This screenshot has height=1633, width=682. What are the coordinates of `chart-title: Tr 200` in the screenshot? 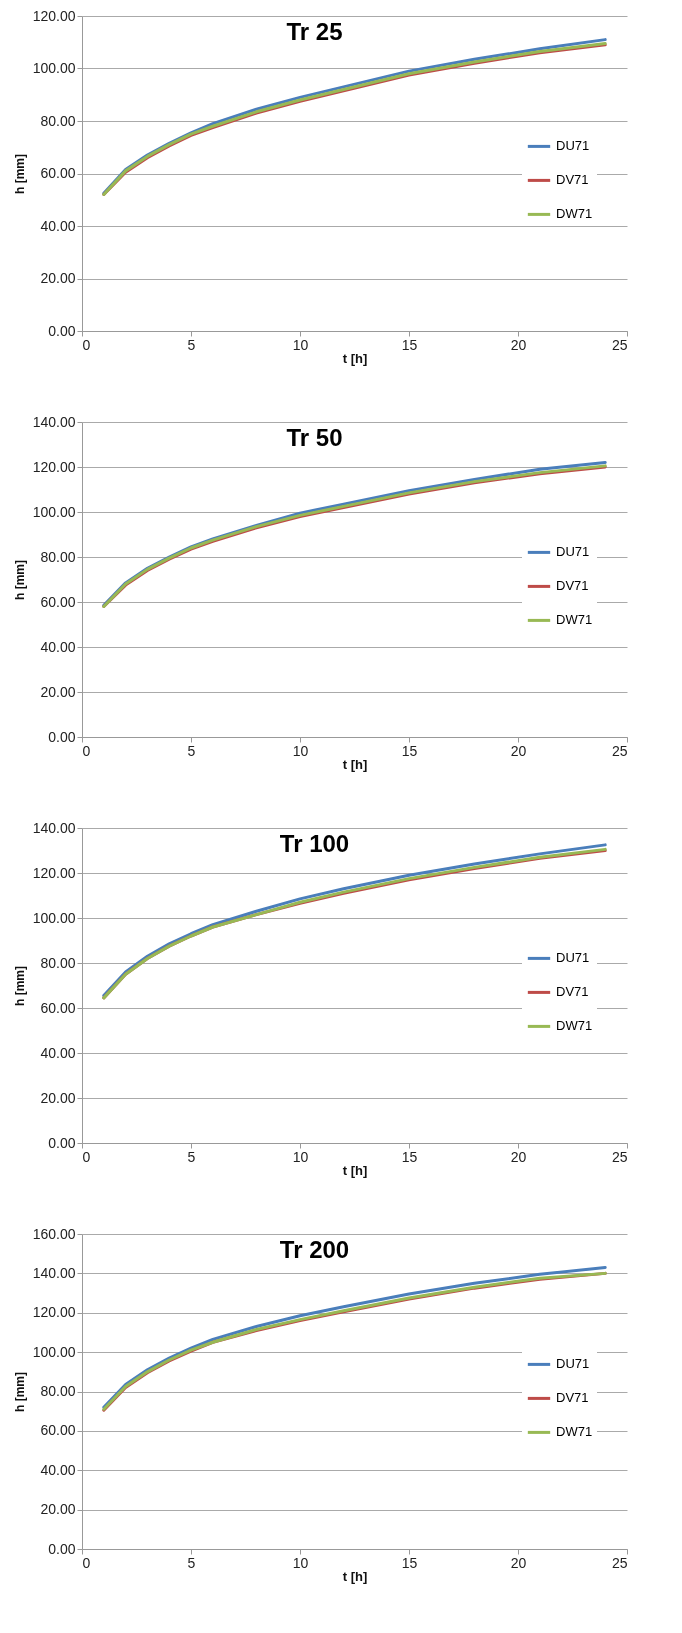 It's located at (314, 1249).